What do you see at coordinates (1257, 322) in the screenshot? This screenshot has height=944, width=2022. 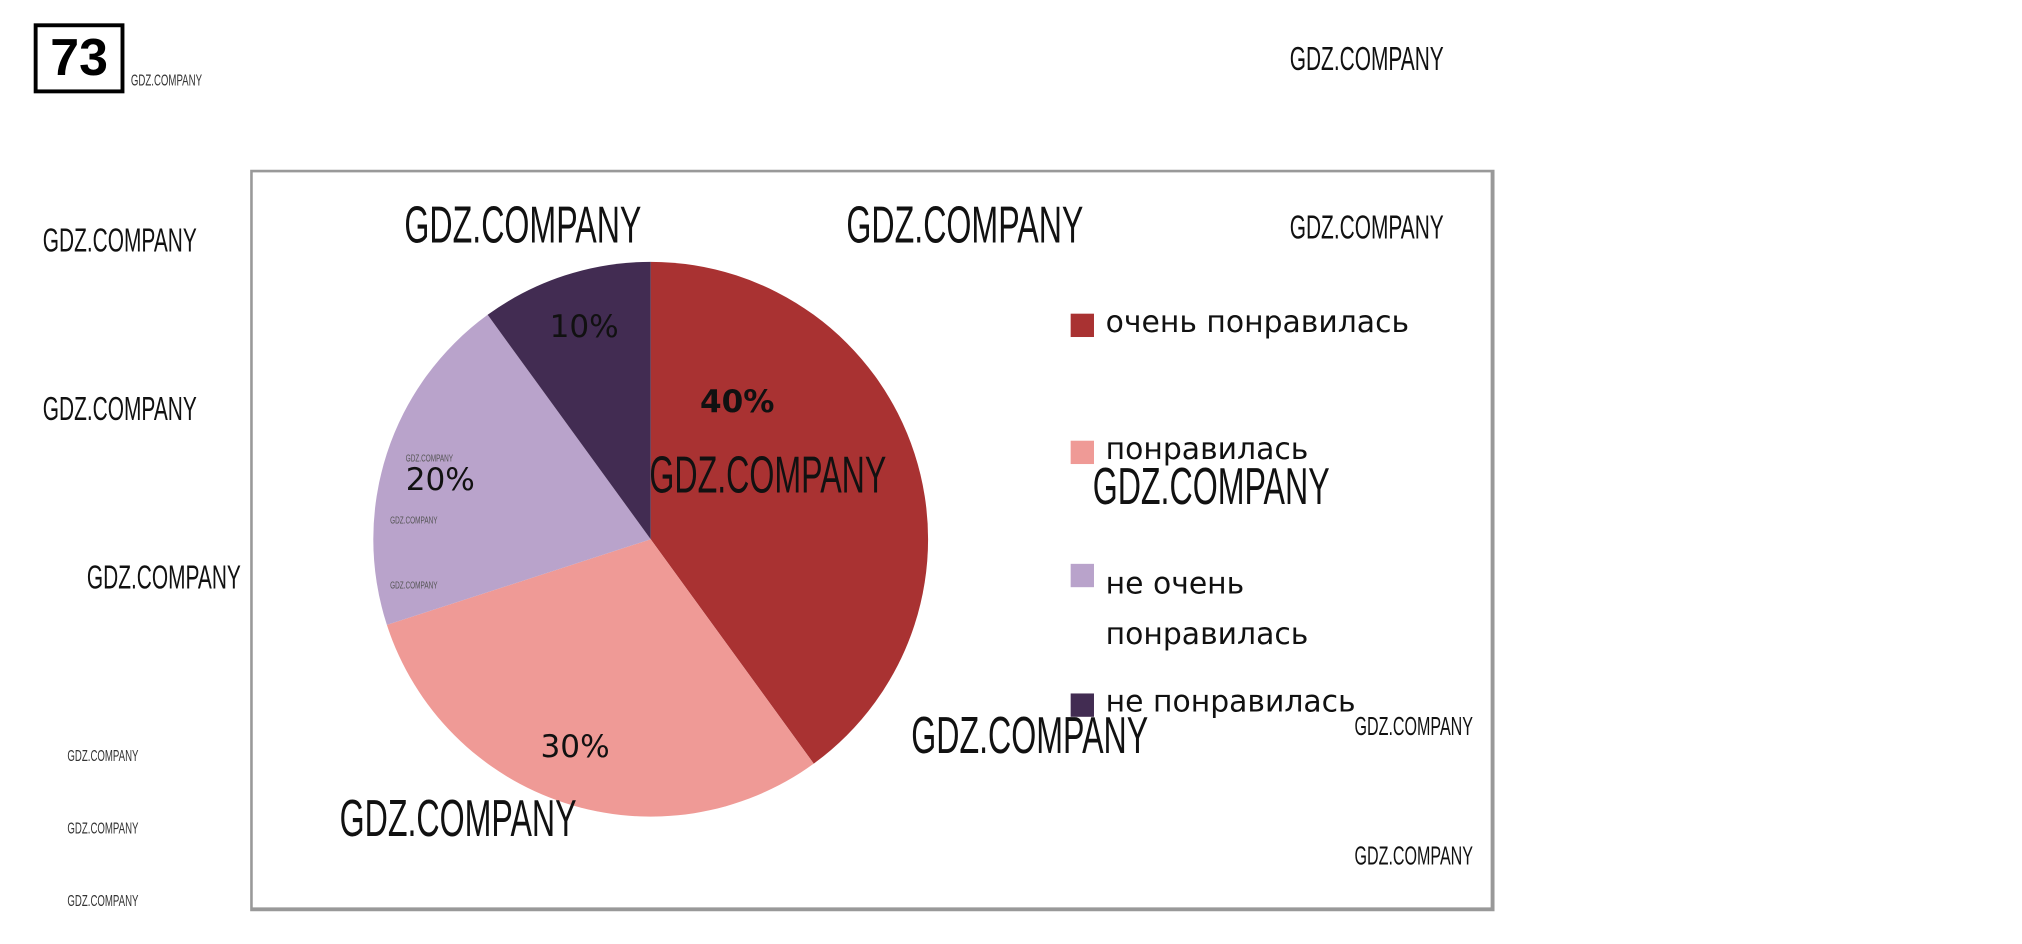 I see `legend-label: очень понравилась` at bounding box center [1257, 322].